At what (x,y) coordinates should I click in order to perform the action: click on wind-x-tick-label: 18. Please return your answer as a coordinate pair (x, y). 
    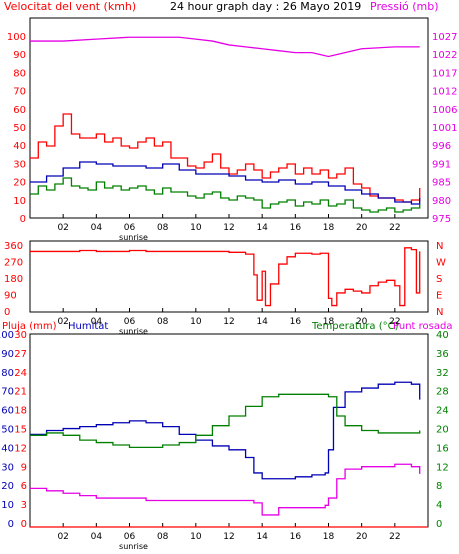
    Looking at the image, I should click on (329, 228).